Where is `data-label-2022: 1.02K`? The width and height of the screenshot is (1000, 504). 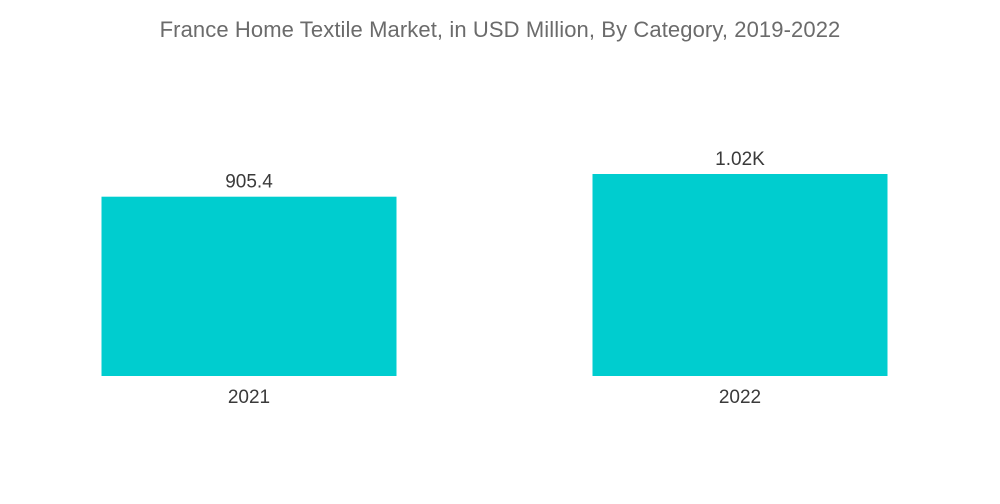 data-label-2022: 1.02K is located at coordinates (740, 159).